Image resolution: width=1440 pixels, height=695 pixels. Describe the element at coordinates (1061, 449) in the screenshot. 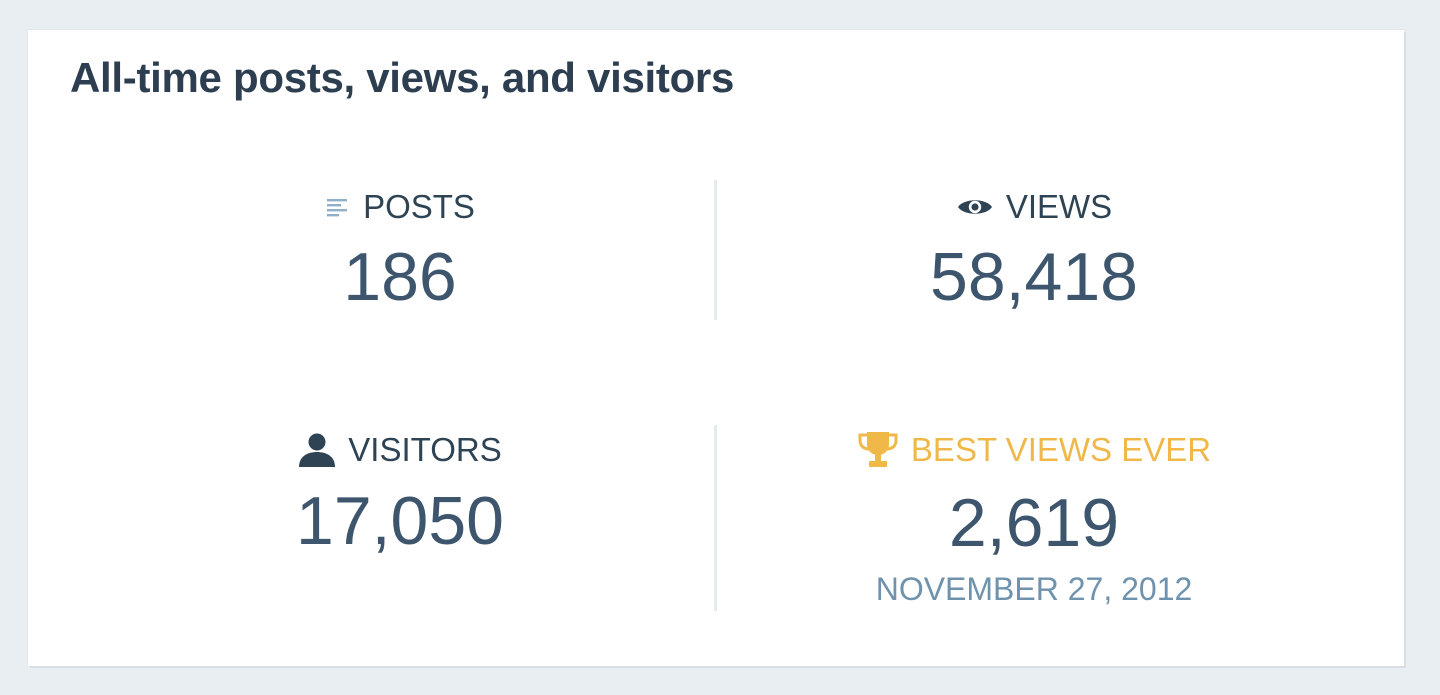

I see `stat-best-views-label: BEST VIEWS EVER` at that location.